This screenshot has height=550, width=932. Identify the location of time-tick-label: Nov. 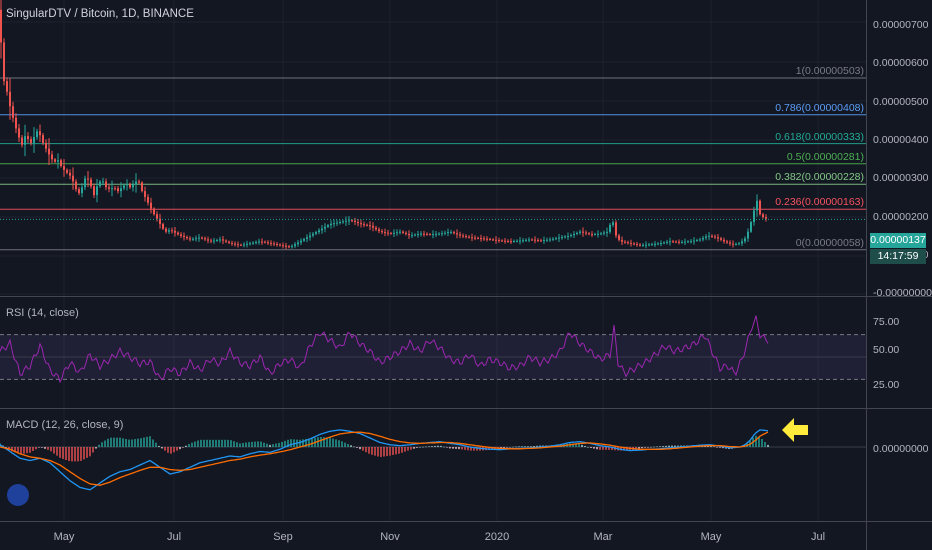
(390, 537).